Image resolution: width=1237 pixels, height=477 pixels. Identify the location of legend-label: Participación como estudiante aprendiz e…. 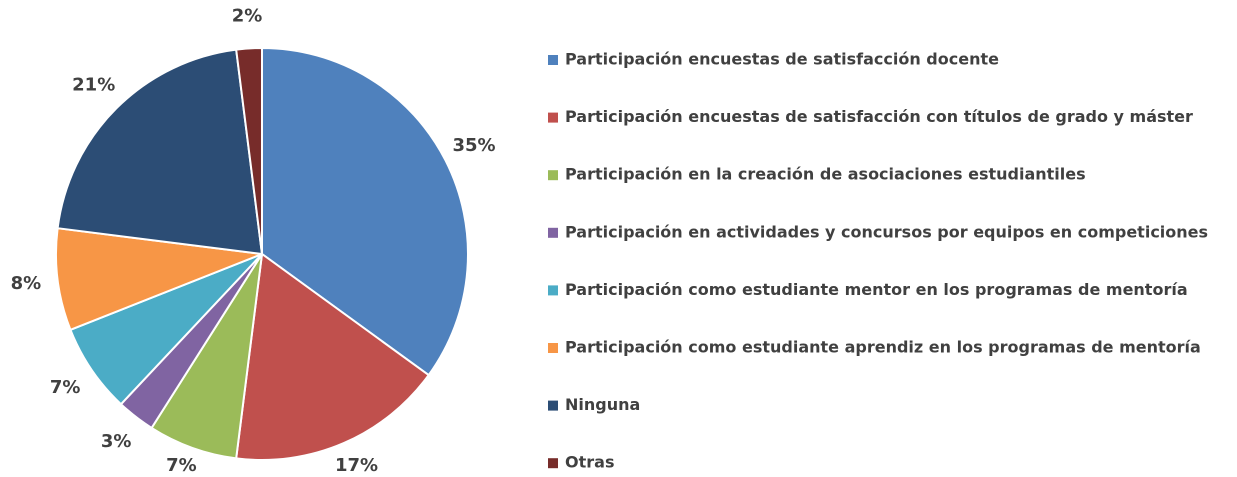
(883, 347).